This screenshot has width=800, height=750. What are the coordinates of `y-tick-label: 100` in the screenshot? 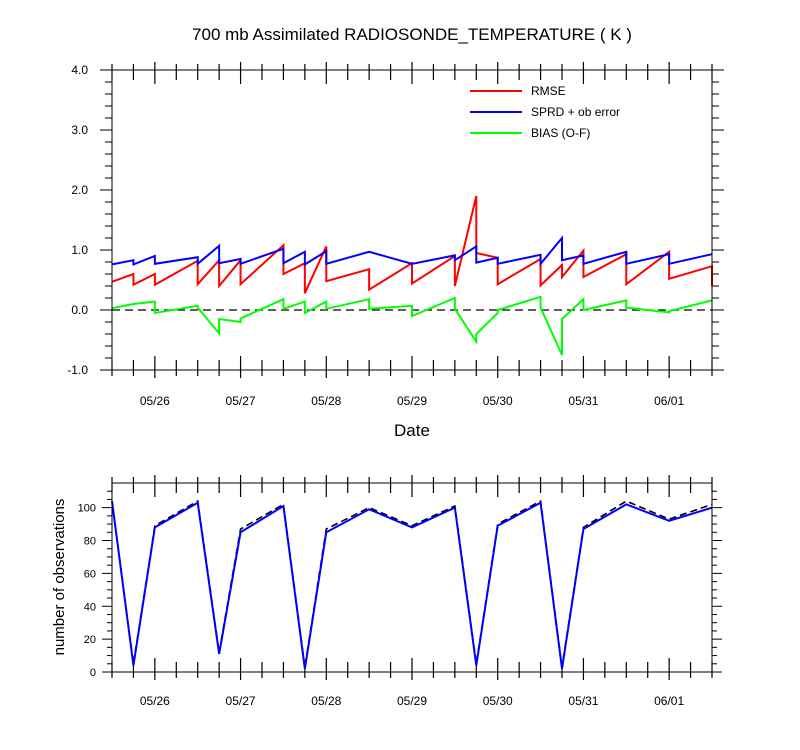 It's located at (87, 509).